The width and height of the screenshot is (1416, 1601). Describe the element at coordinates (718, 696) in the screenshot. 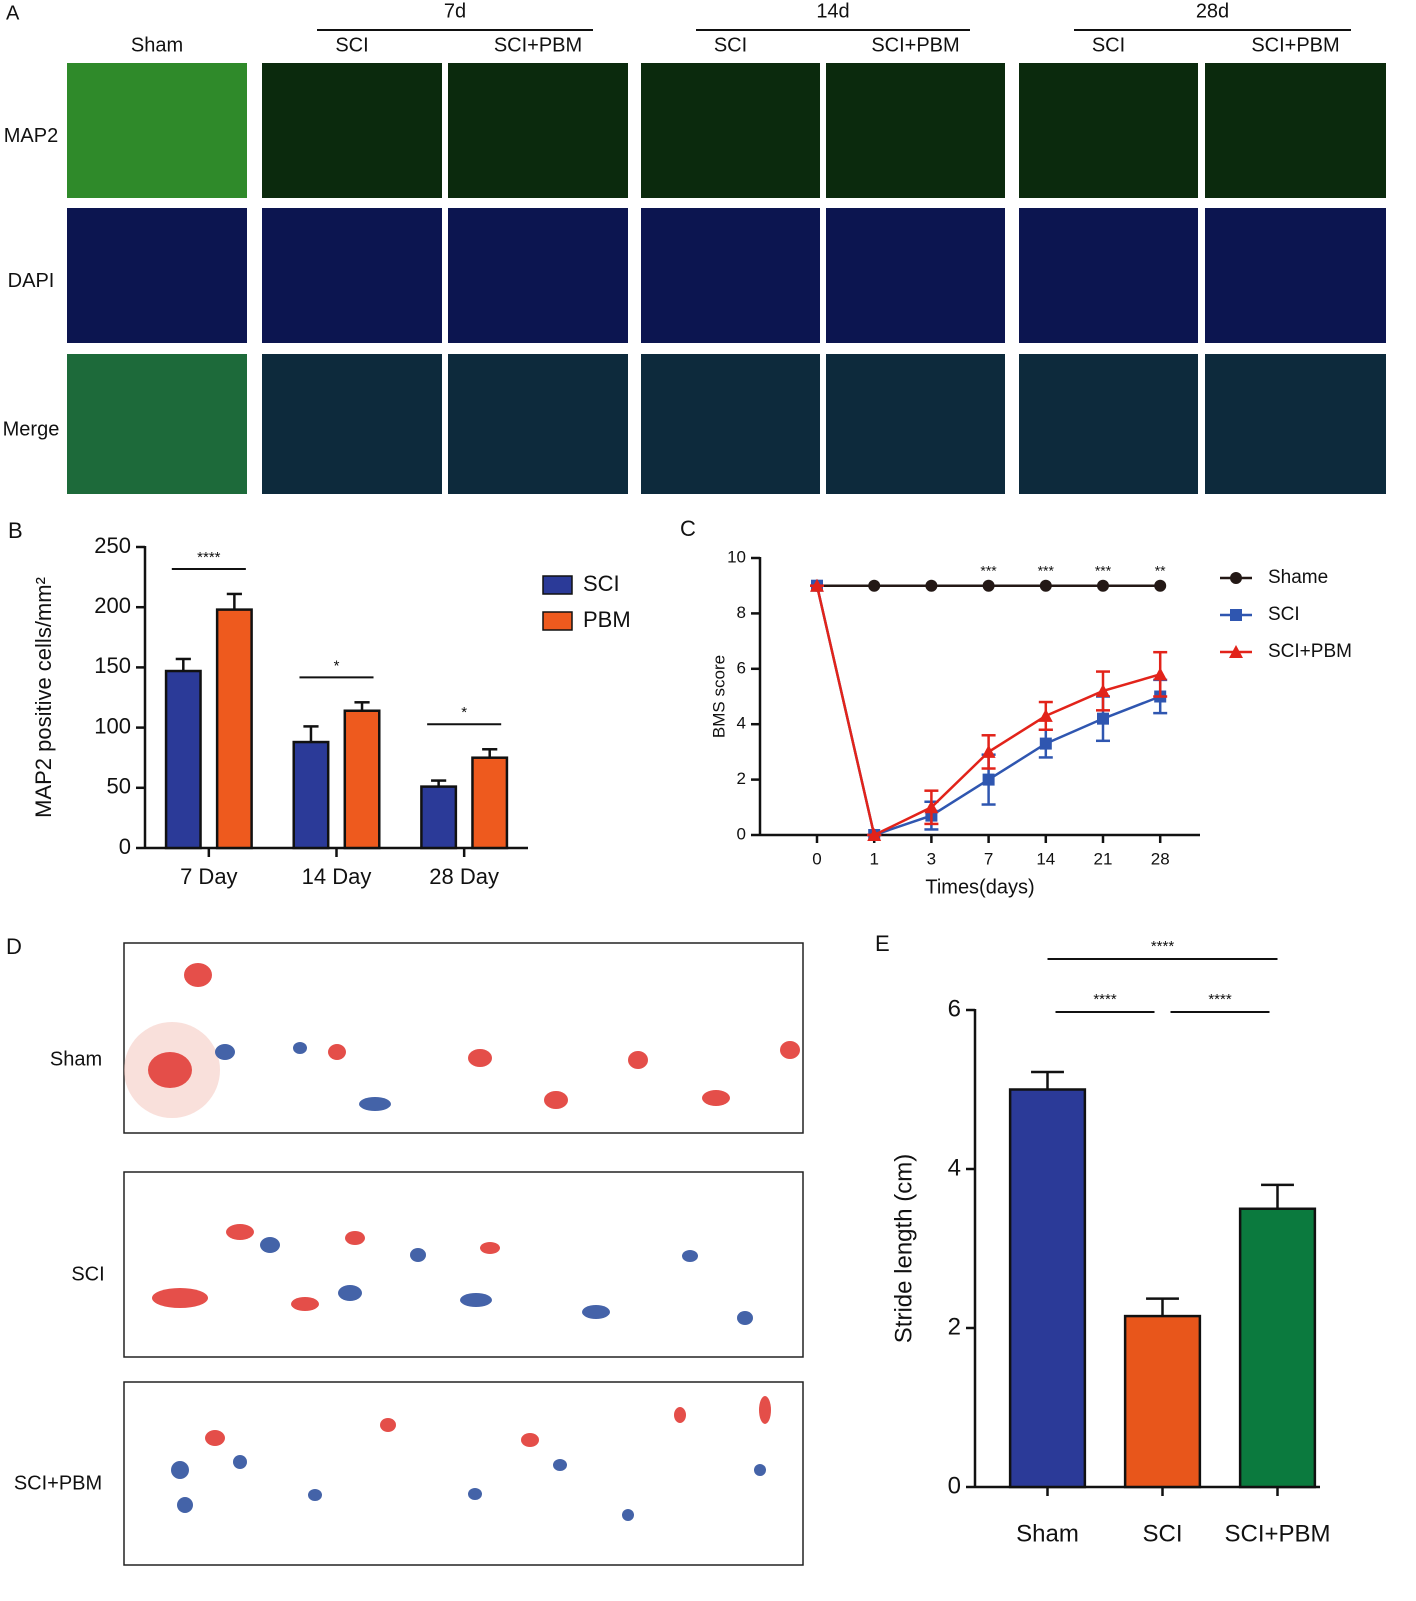

I see `y-axis-title: BMS score` at that location.